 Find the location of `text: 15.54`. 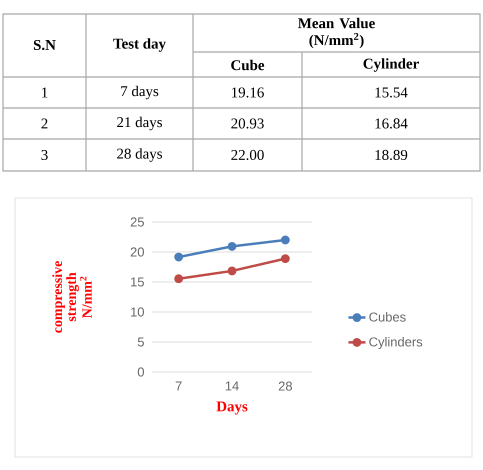

text: 15.54 is located at coordinates (392, 92).